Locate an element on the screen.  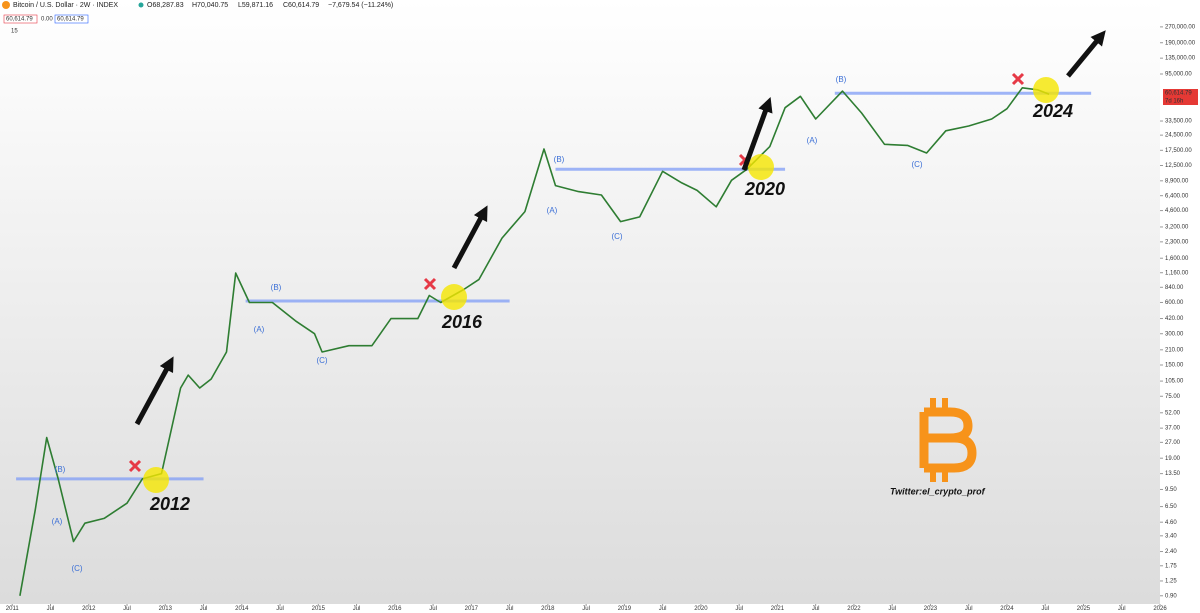
y-tick-label: 1,160.00 is located at coordinates (1177, 273).